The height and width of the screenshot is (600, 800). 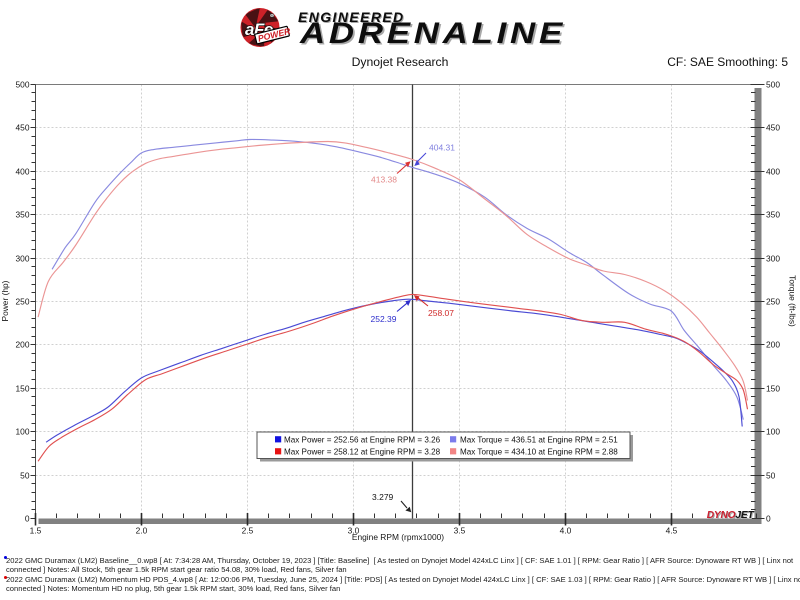 I want to click on svg-text: 413.38, so click(x=384, y=180).